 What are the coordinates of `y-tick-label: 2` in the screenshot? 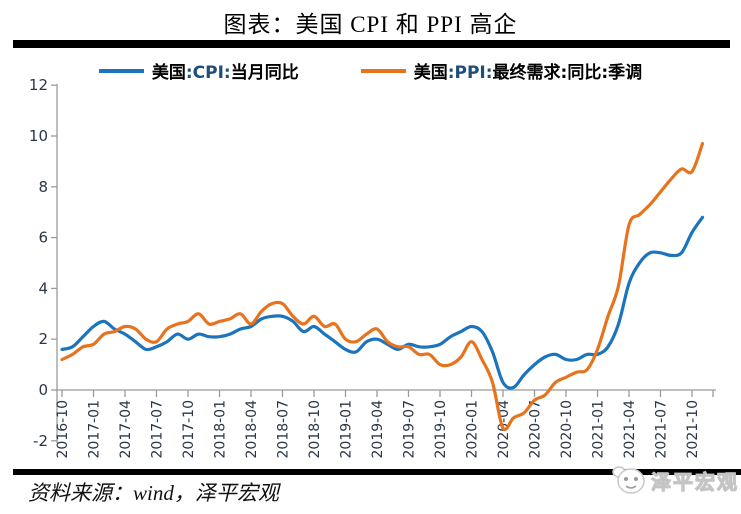 It's located at (43, 339).